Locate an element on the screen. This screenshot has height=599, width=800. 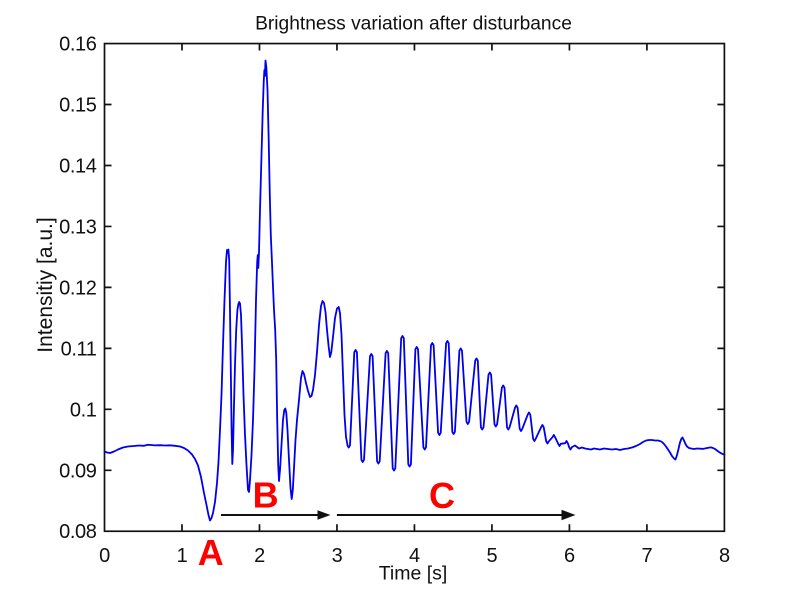
svg-text: 6 is located at coordinates (569, 556).